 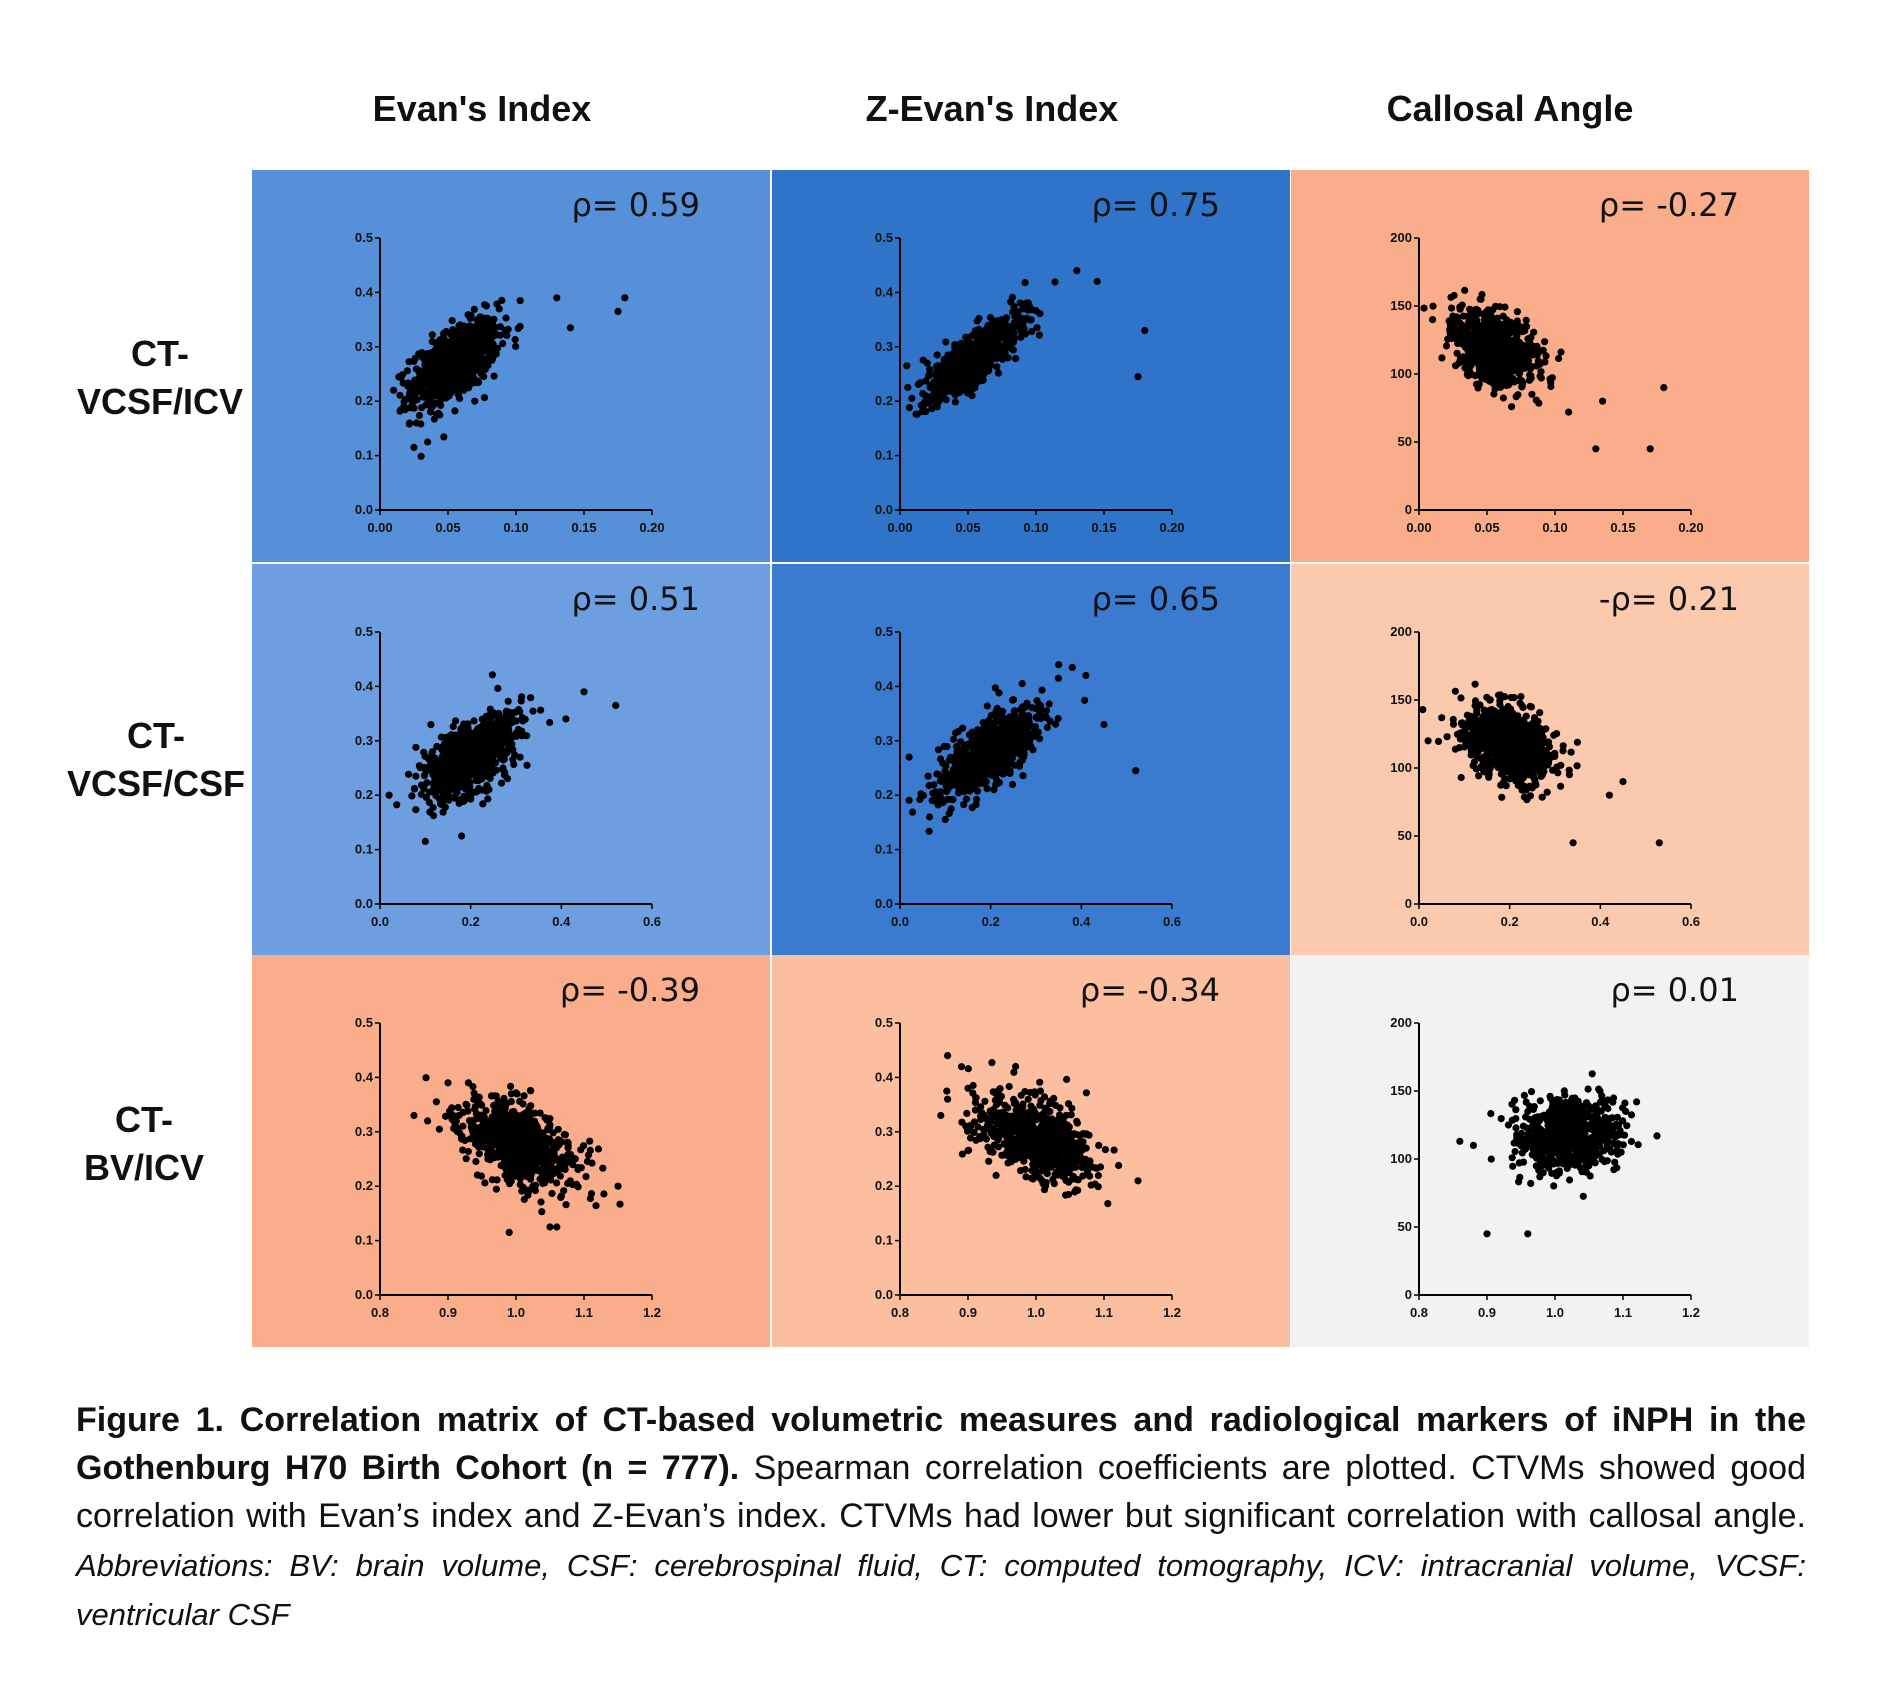 What do you see at coordinates (584, 1312) in the screenshot?
I see `x-tick-label: 1.1` at bounding box center [584, 1312].